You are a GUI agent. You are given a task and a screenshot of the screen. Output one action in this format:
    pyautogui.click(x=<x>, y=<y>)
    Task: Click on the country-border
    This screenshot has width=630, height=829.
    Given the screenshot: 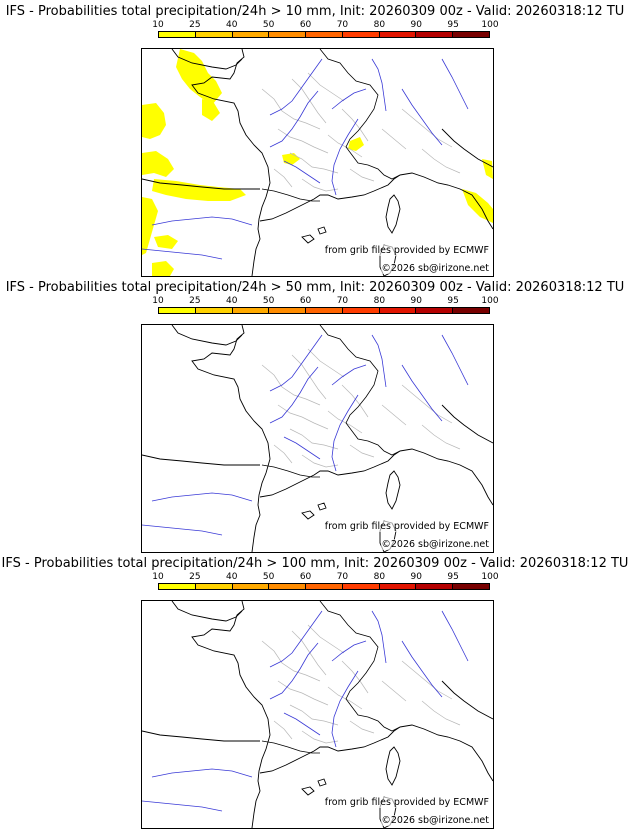 What is the action you would take?
    pyautogui.click(x=290, y=195)
    